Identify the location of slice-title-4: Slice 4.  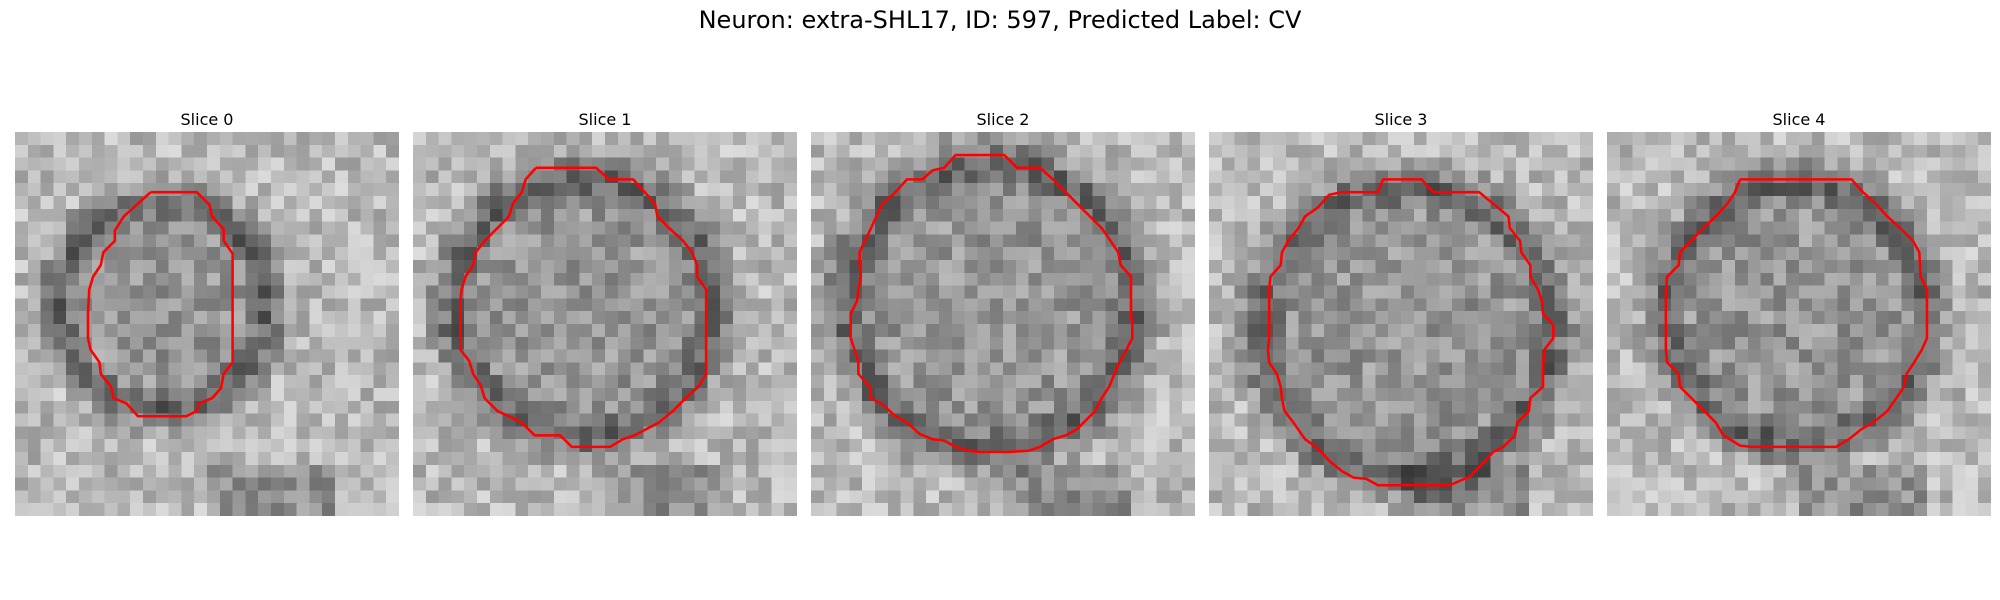
(1799, 119).